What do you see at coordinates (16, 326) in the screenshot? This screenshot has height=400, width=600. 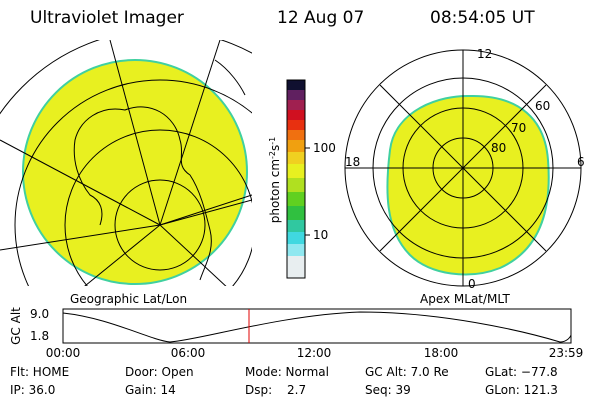 I see `altitude-label: GC Alt` at bounding box center [16, 326].